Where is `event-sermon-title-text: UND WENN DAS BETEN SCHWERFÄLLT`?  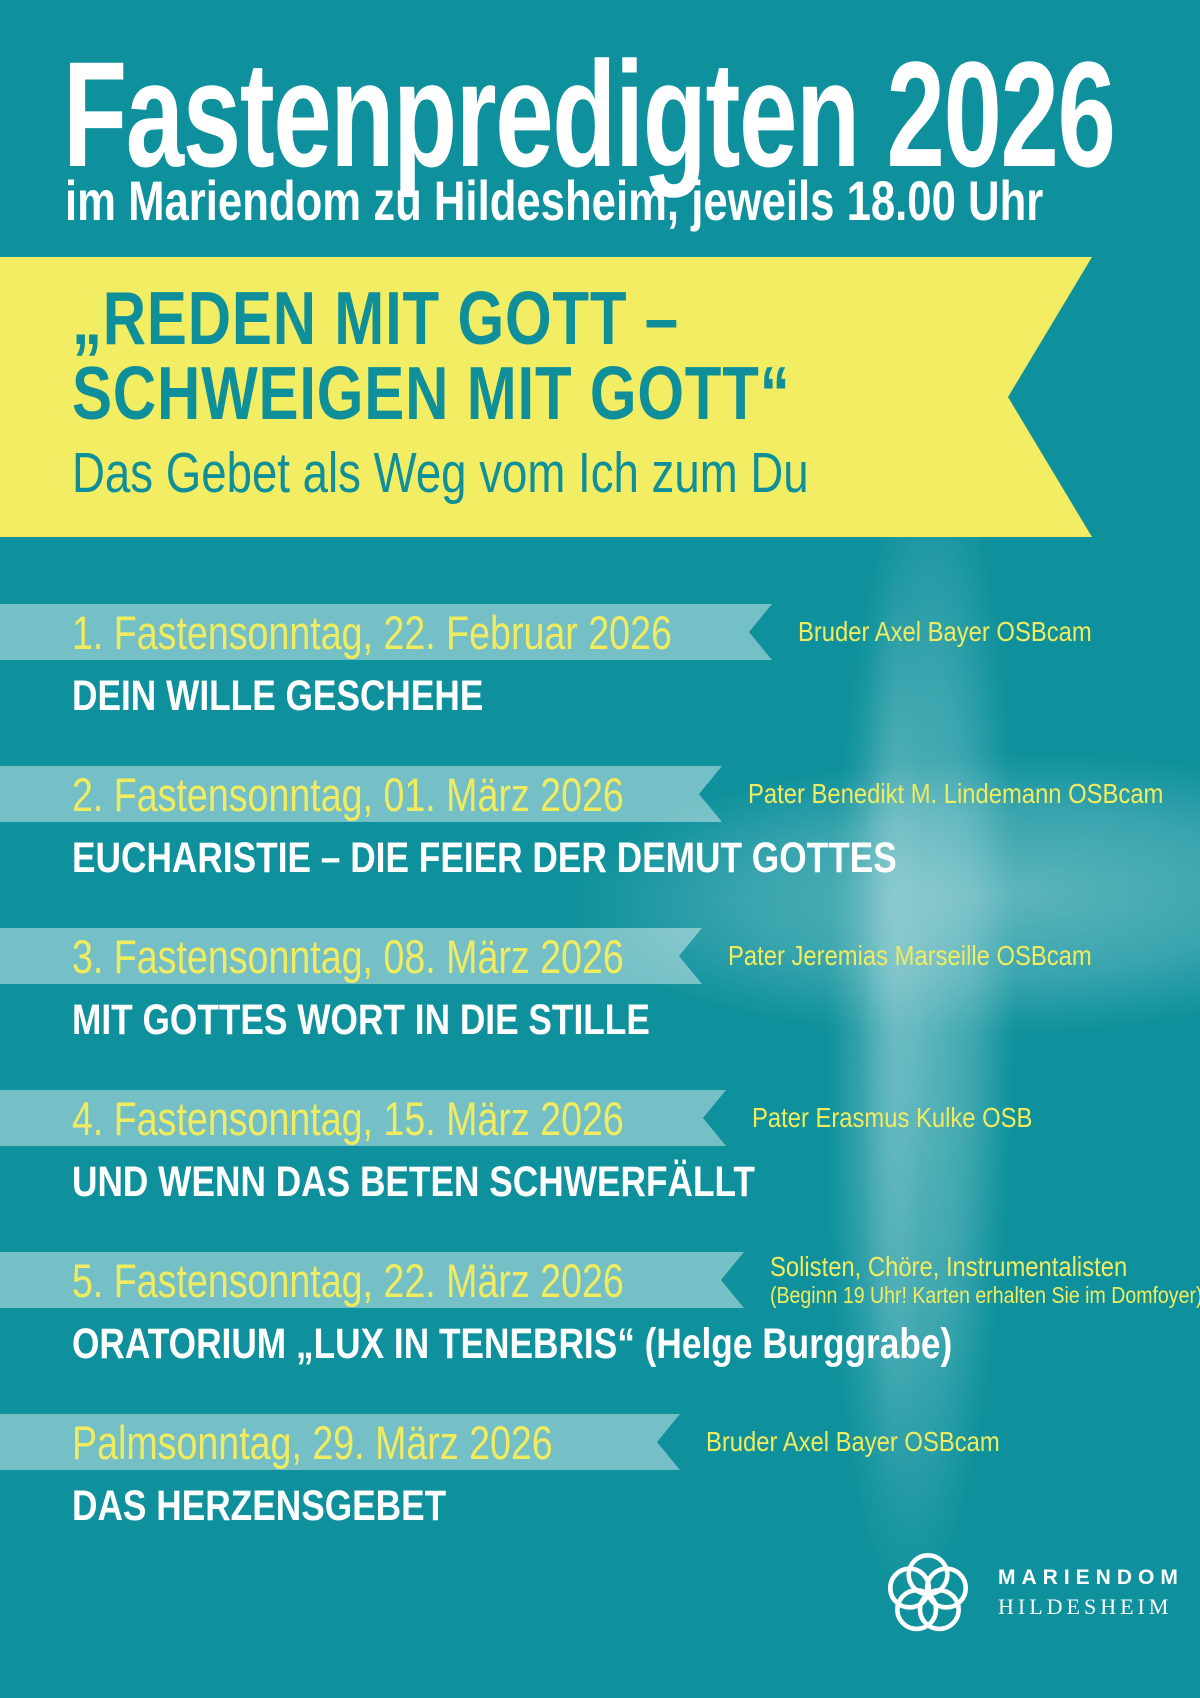 event-sermon-title-text: UND WENN DAS BETEN SCHWERFÄLLT is located at coordinates (413, 1182).